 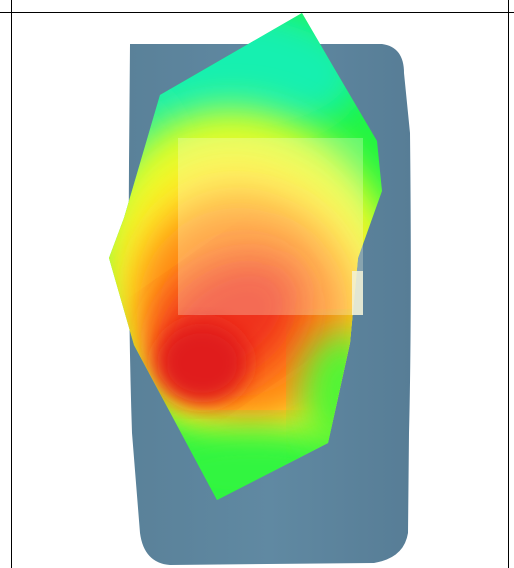 I want to click on table-border-top, so click(x=257, y=12).